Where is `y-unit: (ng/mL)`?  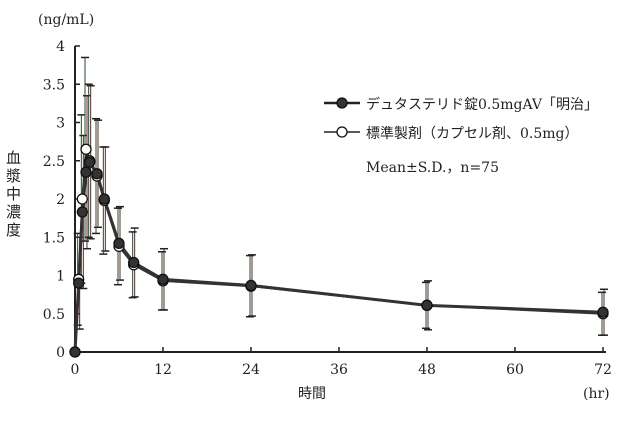 y-unit: (ng/mL) is located at coordinates (66, 20).